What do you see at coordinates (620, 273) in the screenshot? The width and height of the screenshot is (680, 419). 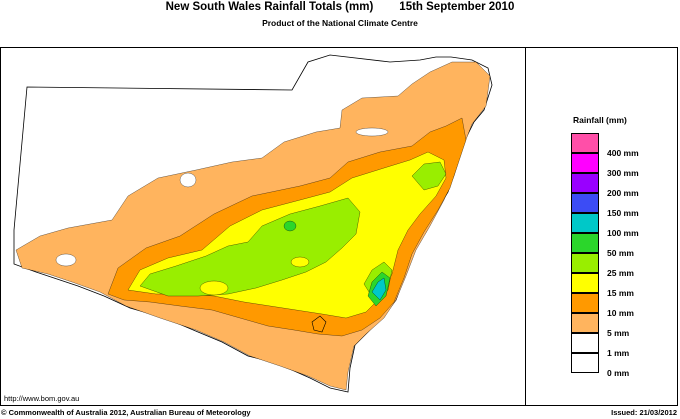 I see `legend-label: 25 mm` at bounding box center [620, 273].